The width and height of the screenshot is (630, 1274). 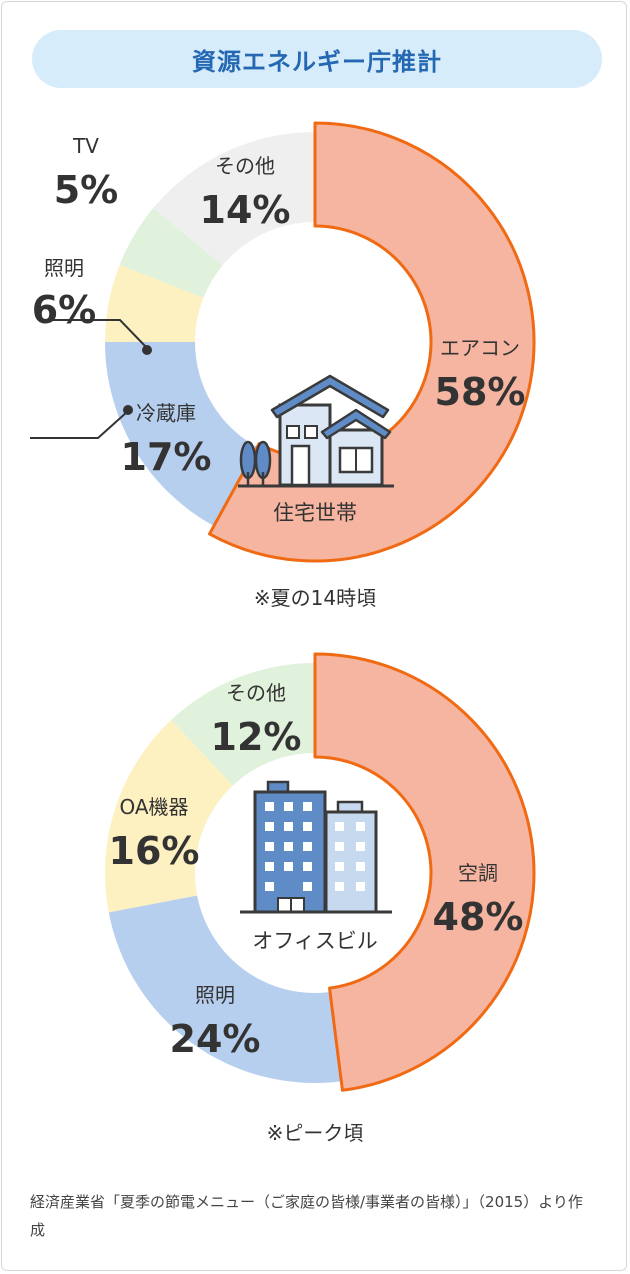 What do you see at coordinates (64, 268) in the screenshot?
I see `light-label: 照明` at bounding box center [64, 268].